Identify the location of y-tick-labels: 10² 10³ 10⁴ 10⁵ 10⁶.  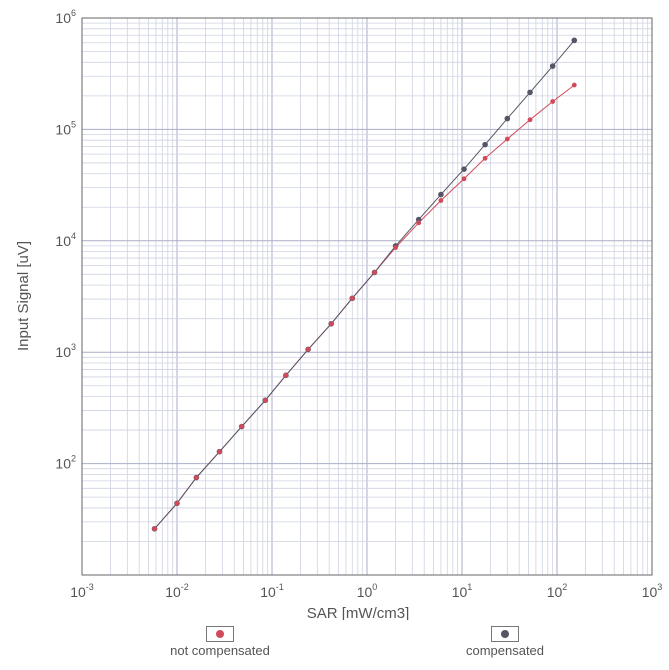
(65, 240).